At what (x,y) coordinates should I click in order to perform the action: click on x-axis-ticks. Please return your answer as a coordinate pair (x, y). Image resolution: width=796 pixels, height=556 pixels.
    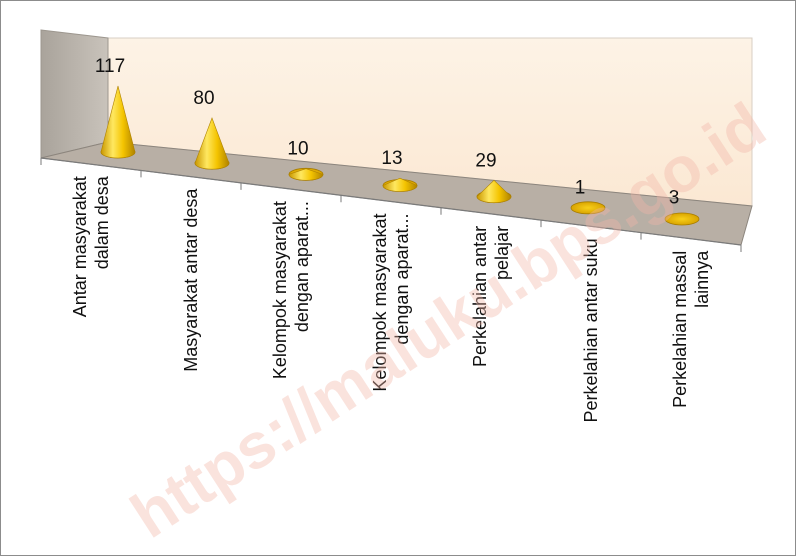
    Looking at the image, I should click on (391, 205).